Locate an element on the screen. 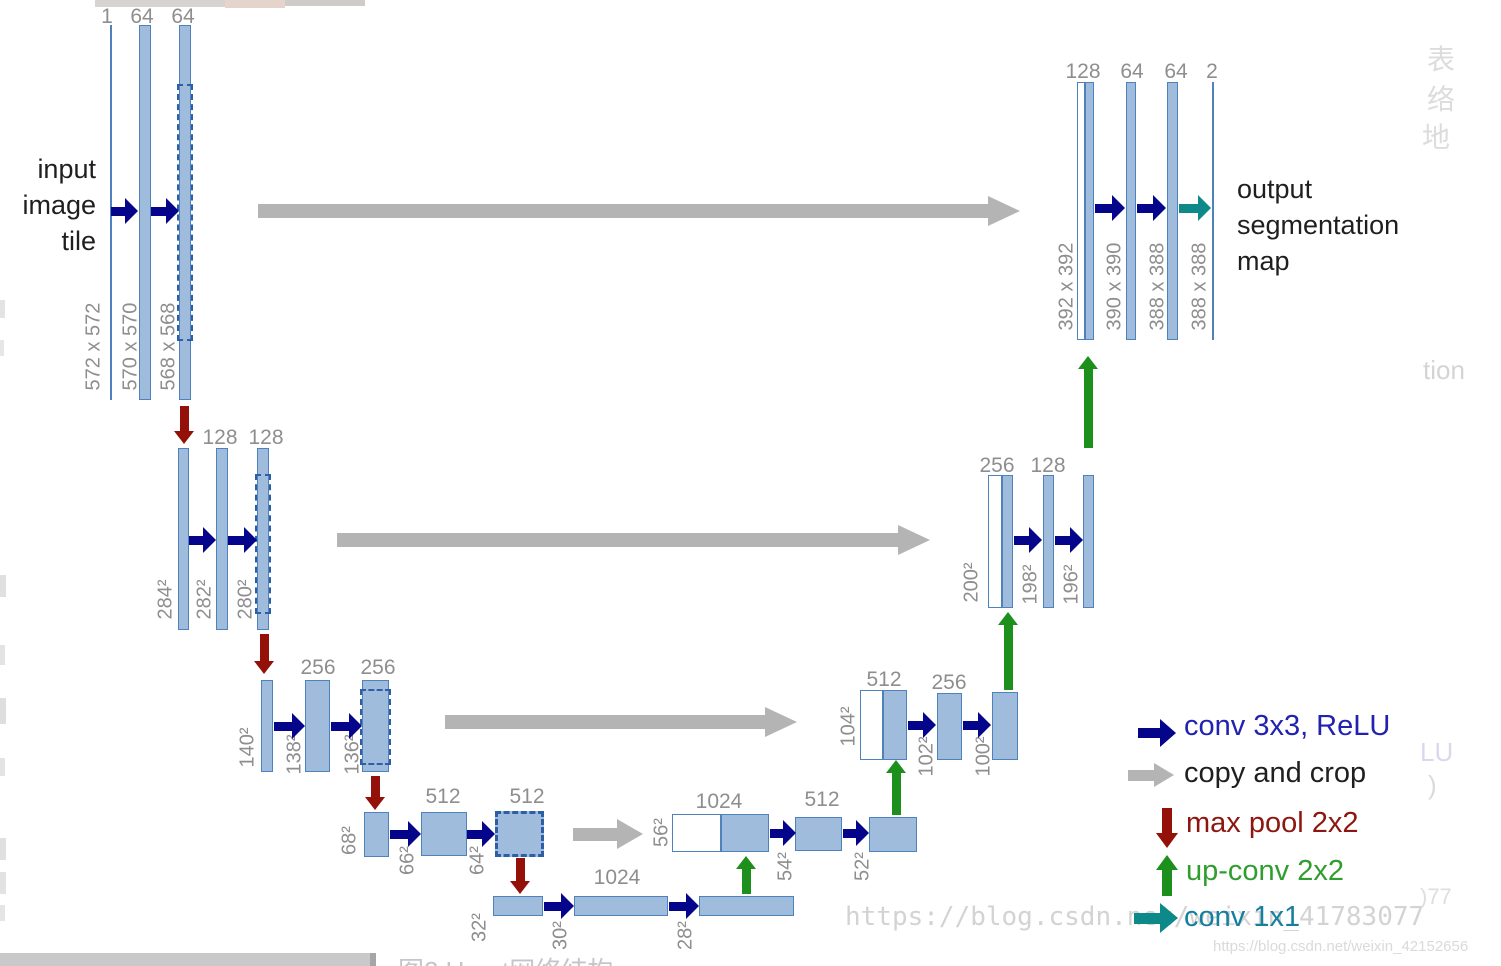 This screenshot has height=966, width=1501. legend-copy-crop-arrow is located at coordinates (1151, 775).